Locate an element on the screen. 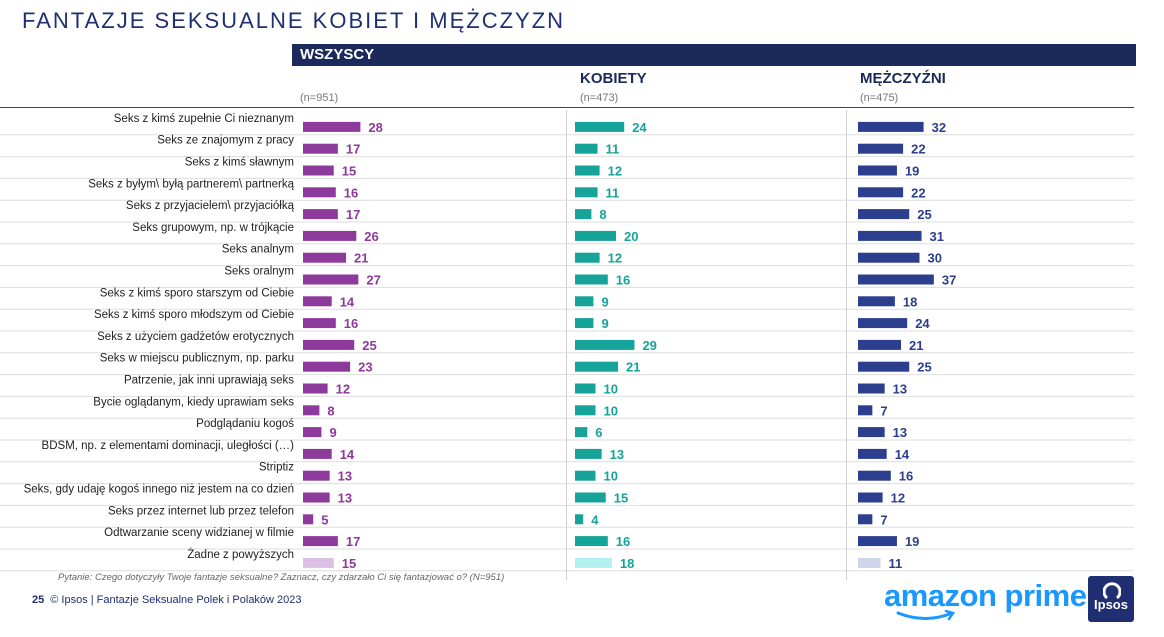 The width and height of the screenshot is (1164, 637). data-label: 30 is located at coordinates (935, 258).